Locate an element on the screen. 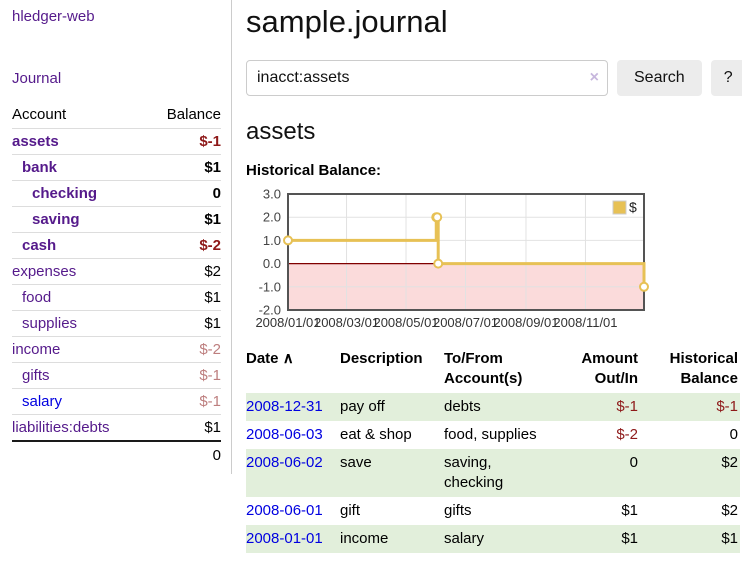 Image resolution: width=742 pixels, height=582 pixels. register-amount-cell: $-1 is located at coordinates (627, 406).